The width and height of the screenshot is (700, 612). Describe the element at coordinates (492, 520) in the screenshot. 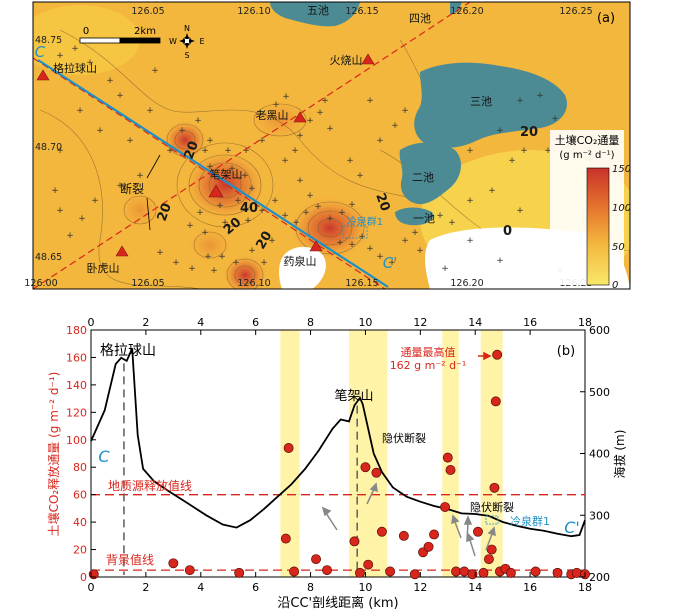

I see `spring-icon` at that location.